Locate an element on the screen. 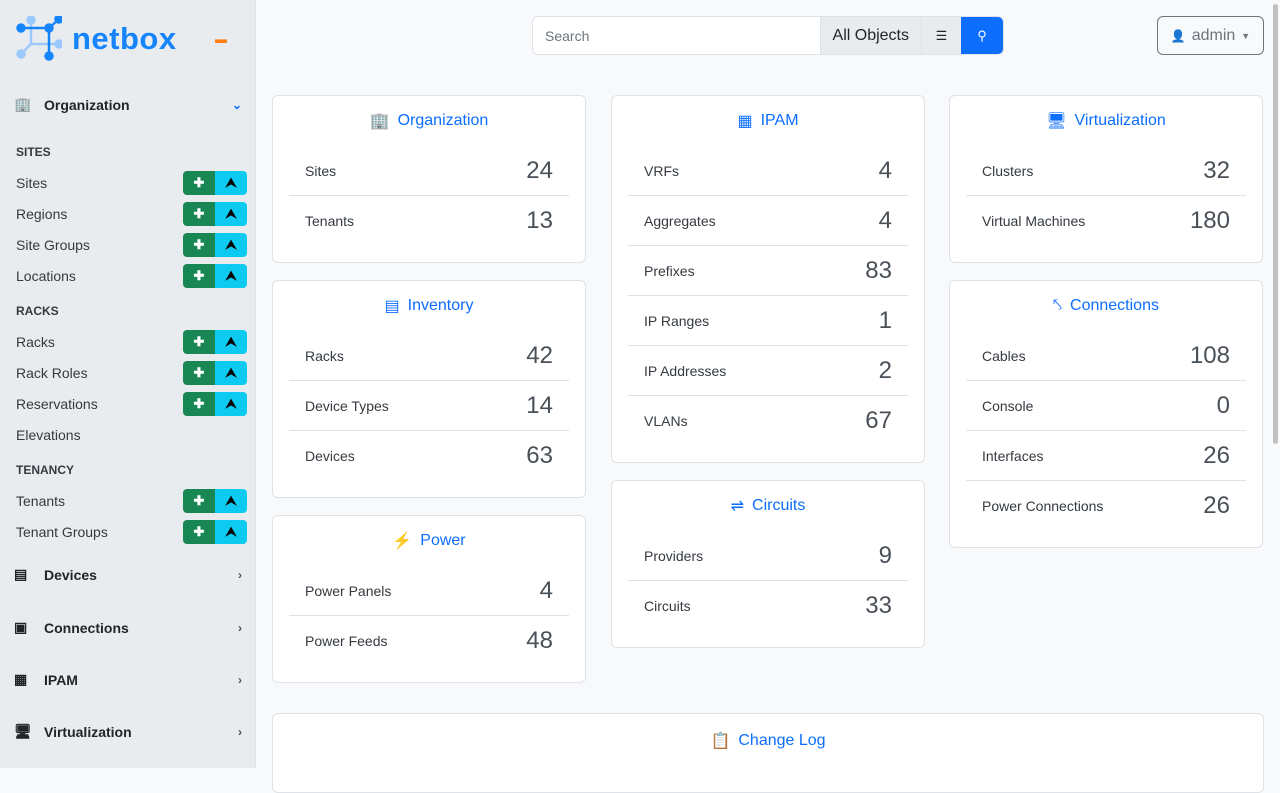 The image size is (1280, 793). sidebar-item-label: Sites is located at coordinates (32, 183).